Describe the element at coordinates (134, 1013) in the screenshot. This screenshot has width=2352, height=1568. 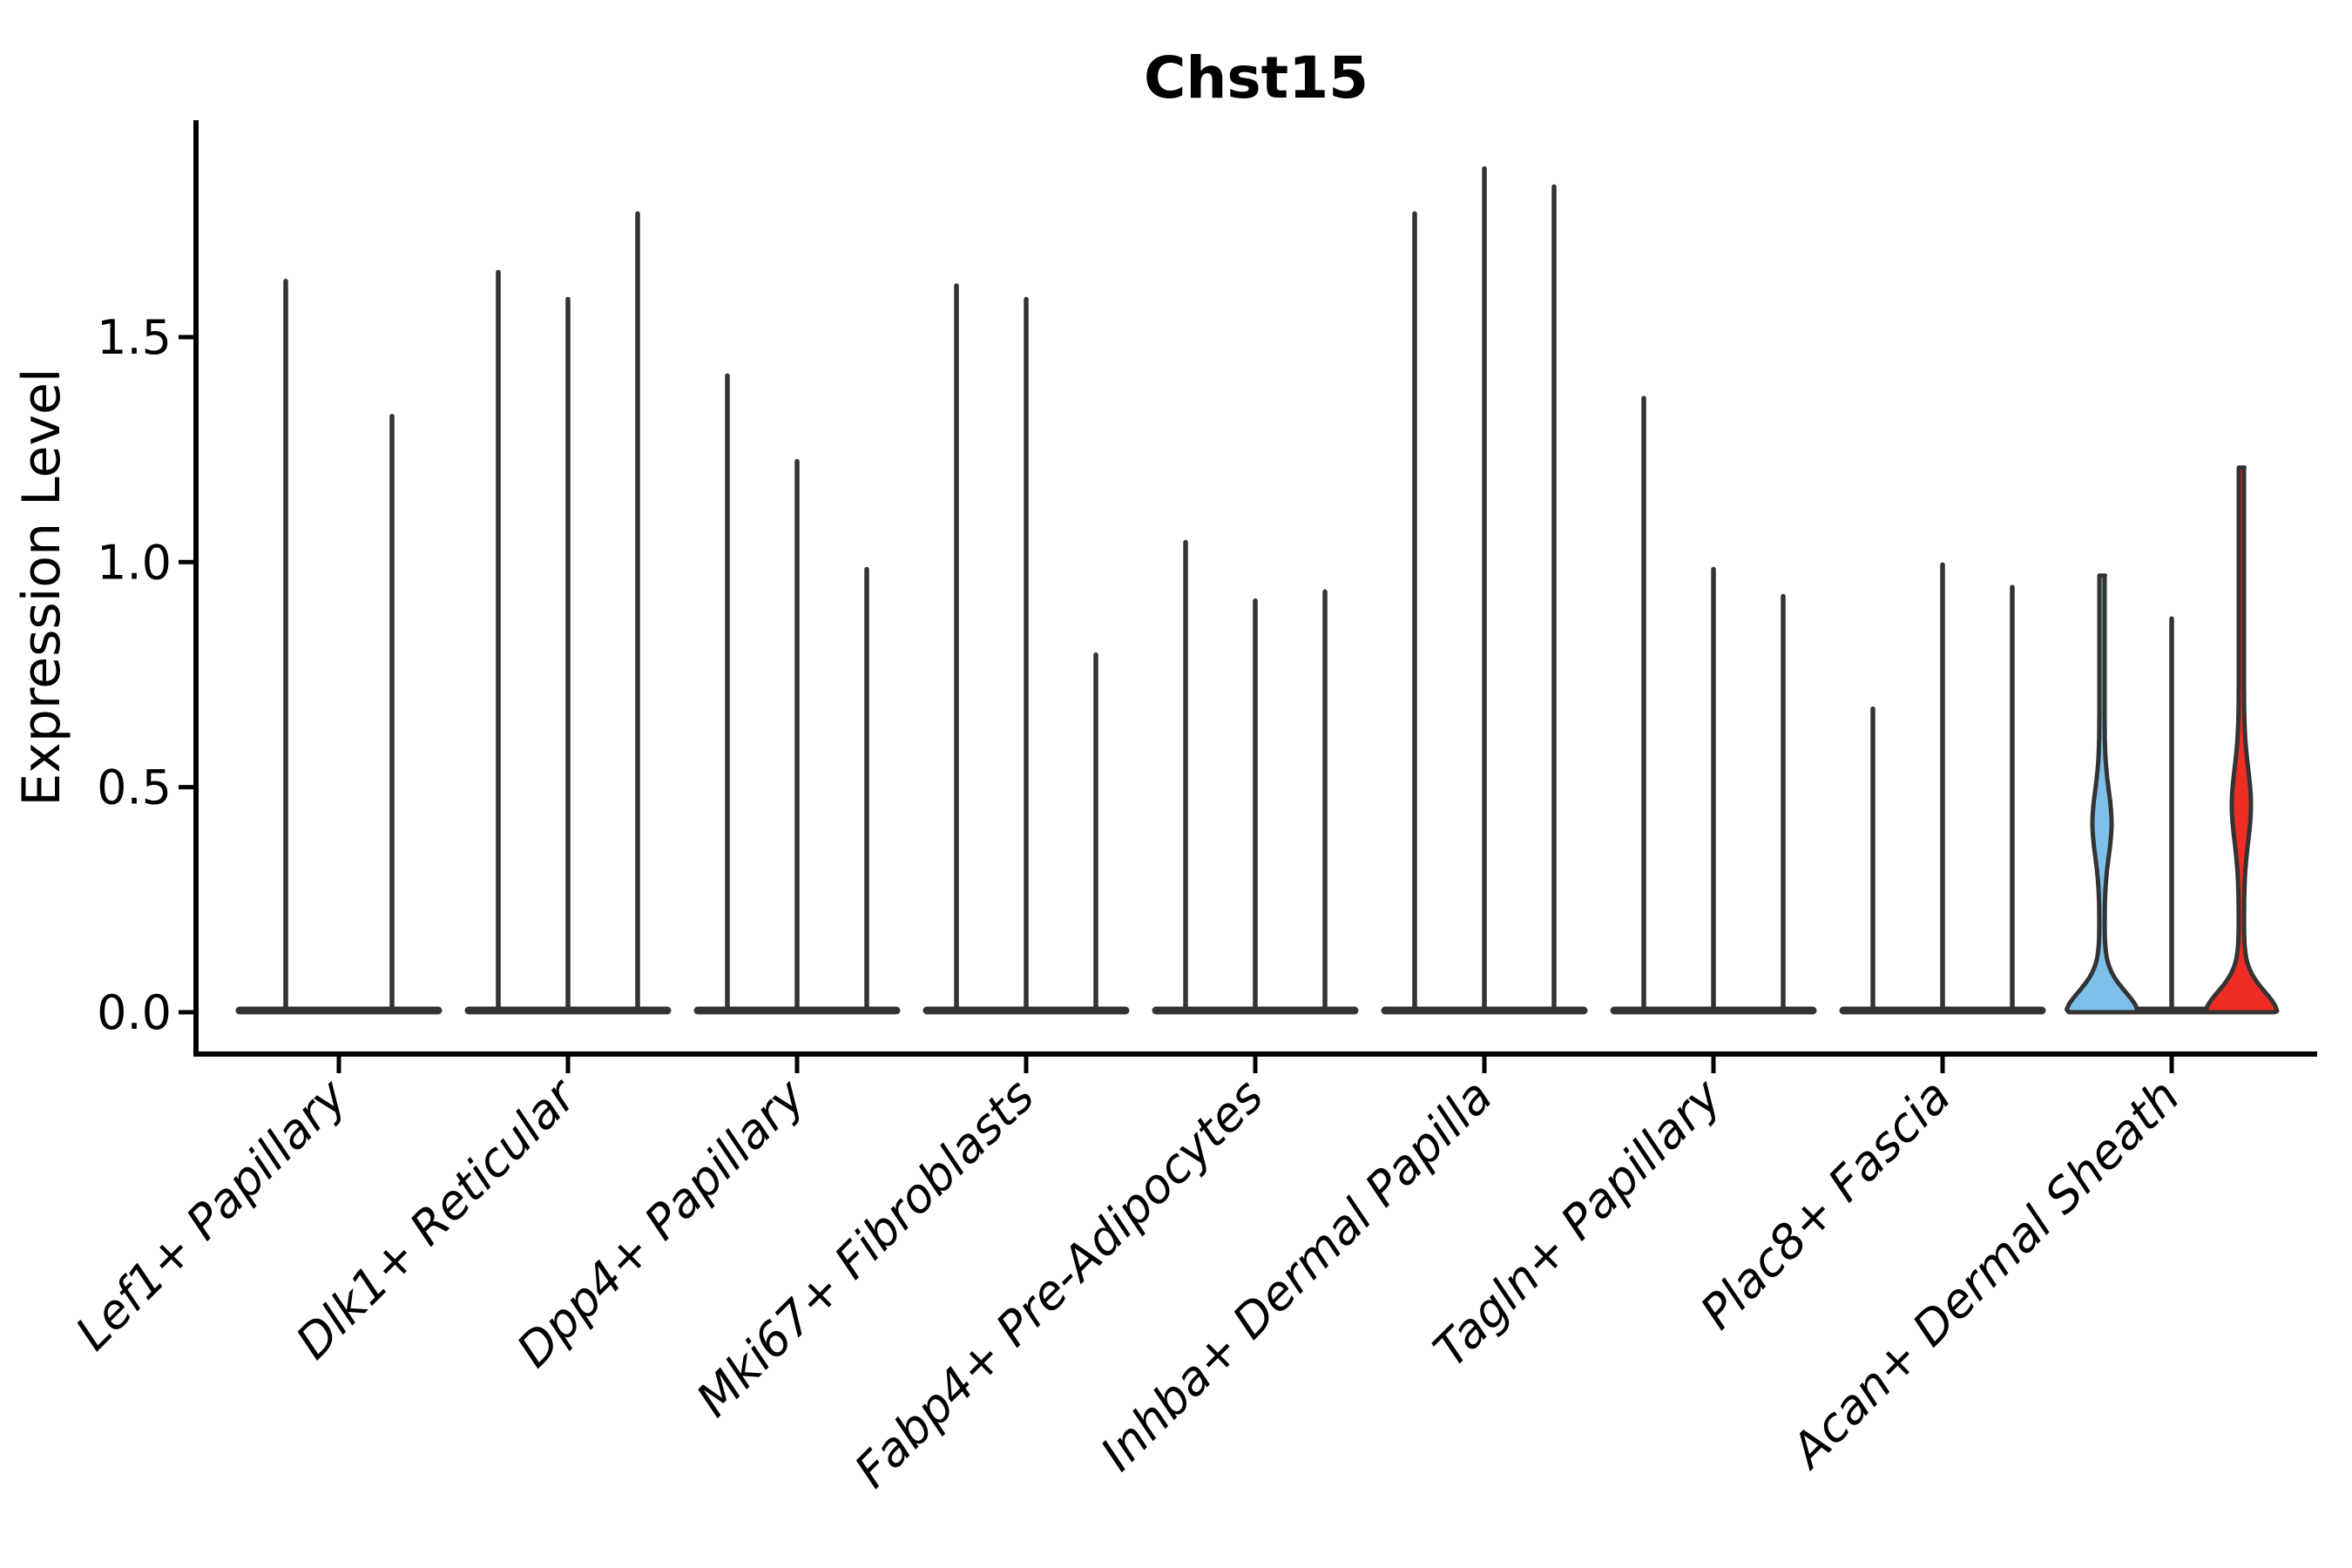
I see `y-tick-label: 0.0` at that location.